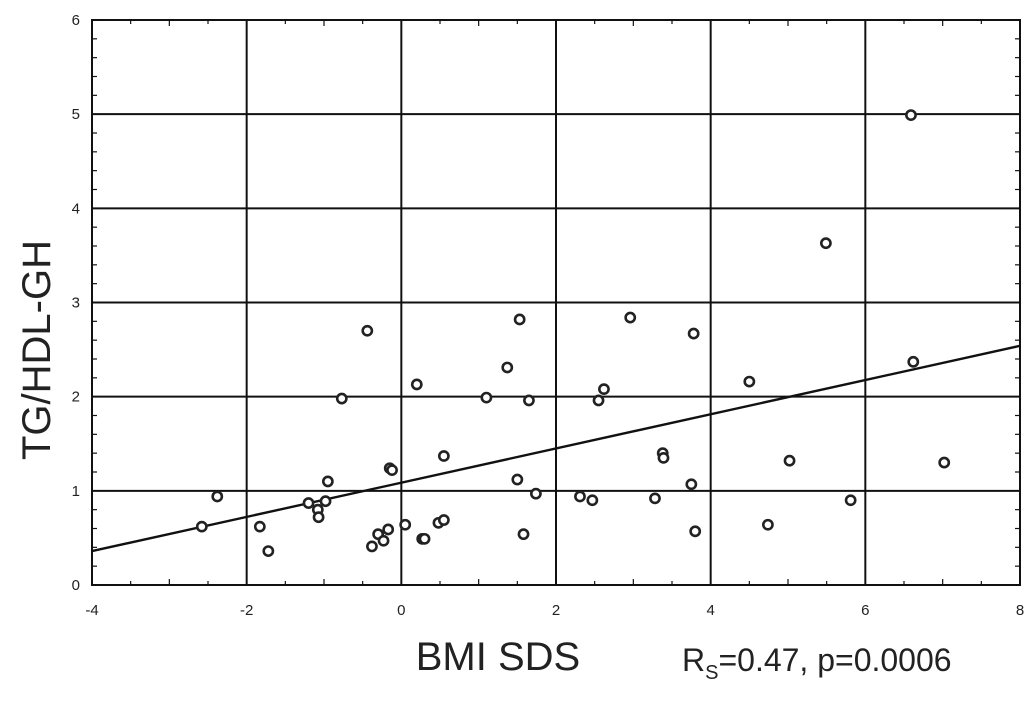 The image size is (1029, 701). I want to click on correlation-annotation: RS=0.47, p=0.0006, so click(817, 663).